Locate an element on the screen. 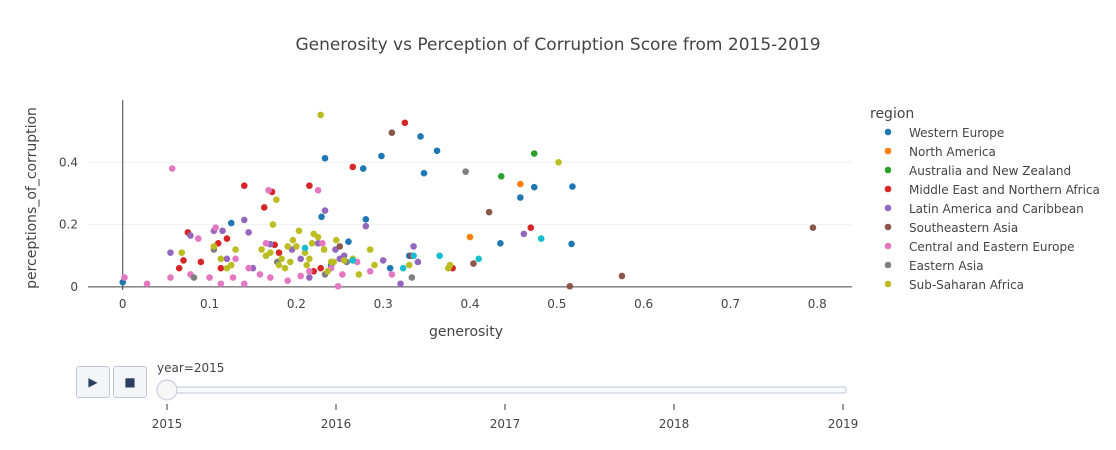 This screenshot has width=1116, height=450. play-button: ▶ is located at coordinates (93, 382).